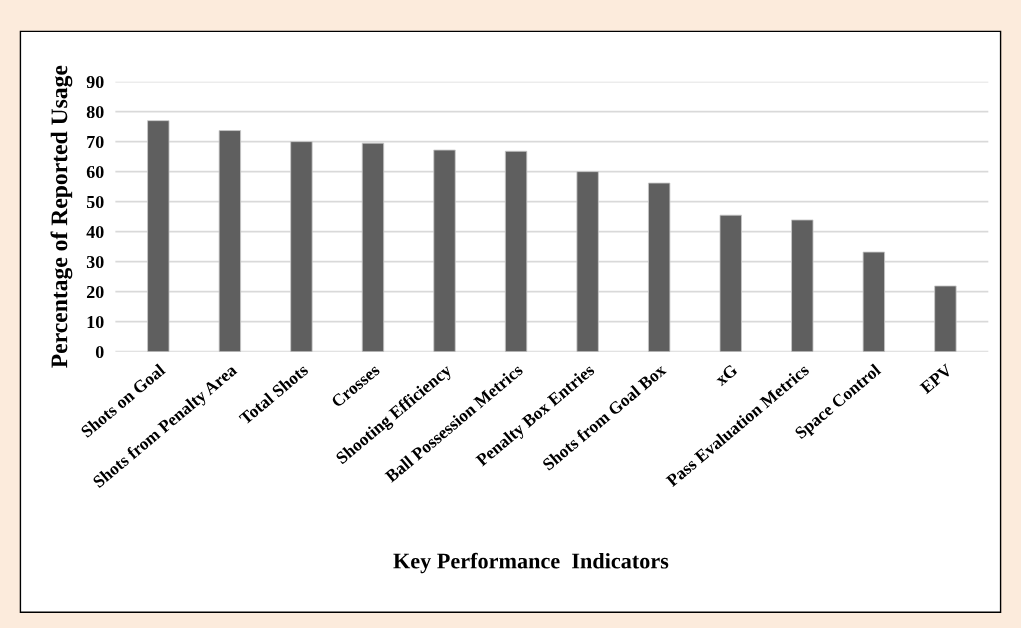 The width and height of the screenshot is (1021, 628). Describe the element at coordinates (95, 292) in the screenshot. I see `y-tick-label: 20` at that location.